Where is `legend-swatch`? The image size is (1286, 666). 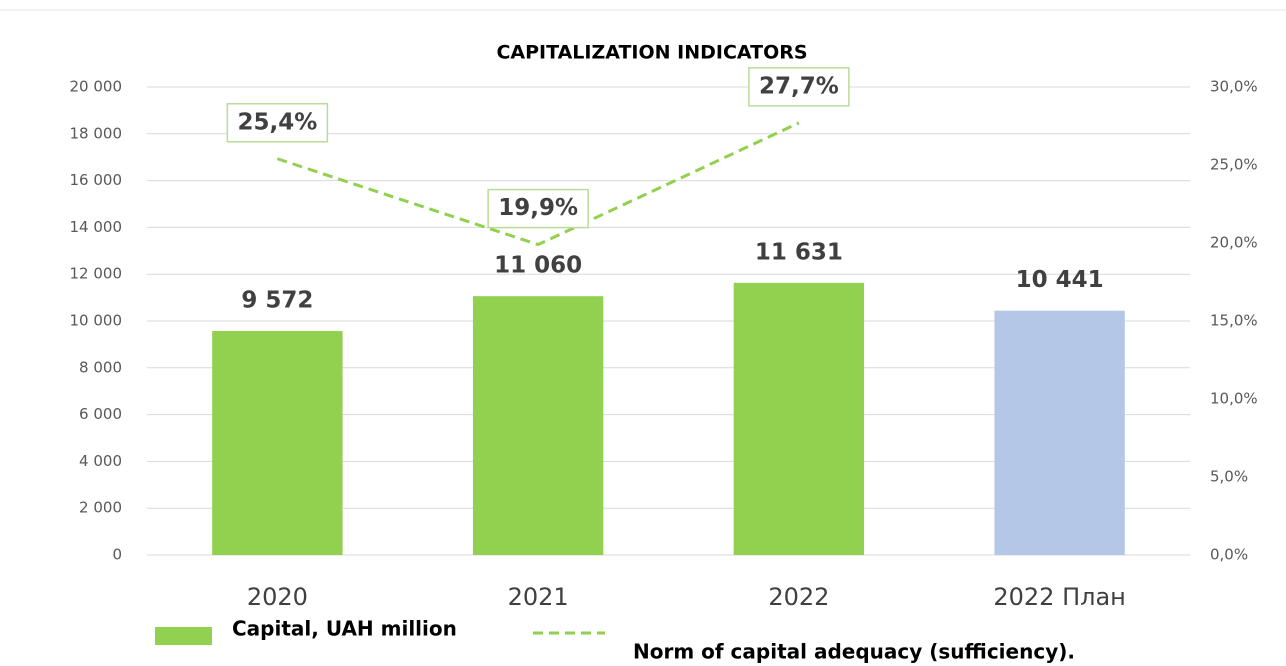
legend-swatch is located at coordinates (183, 636).